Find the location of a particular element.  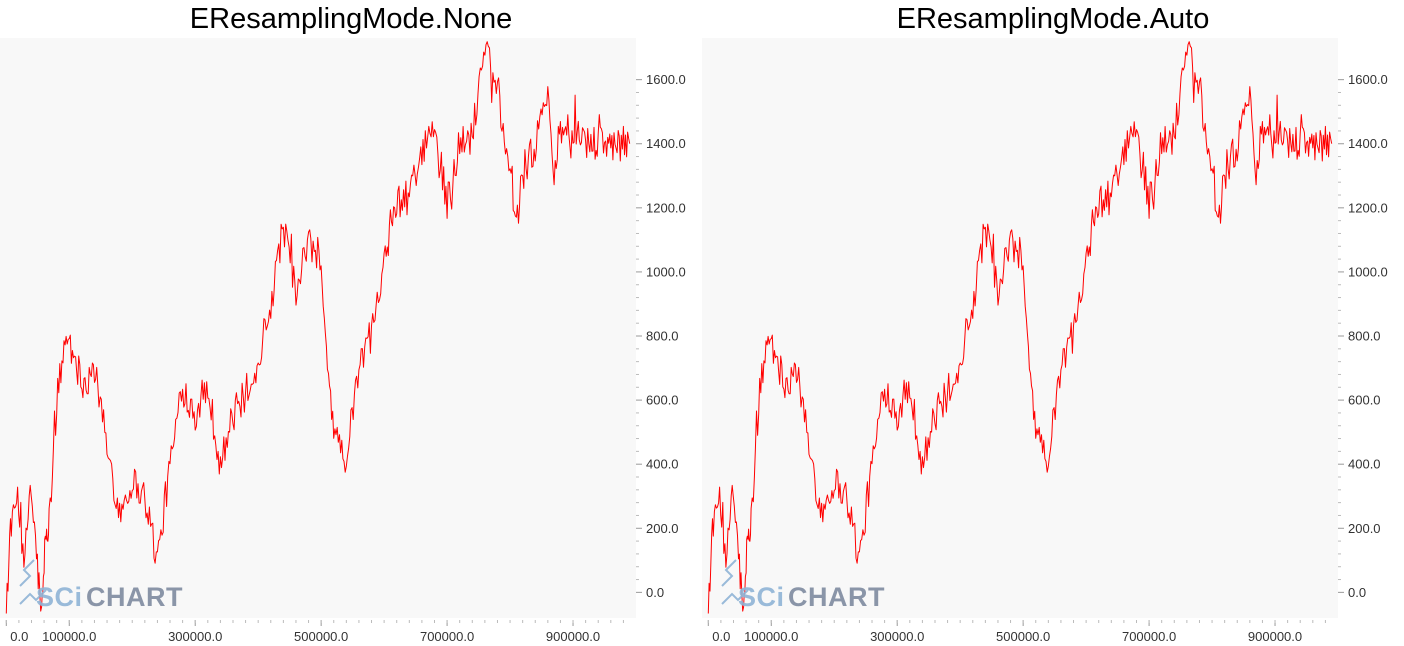

chart-title: EResamplingMode.None is located at coordinates (351, 19).